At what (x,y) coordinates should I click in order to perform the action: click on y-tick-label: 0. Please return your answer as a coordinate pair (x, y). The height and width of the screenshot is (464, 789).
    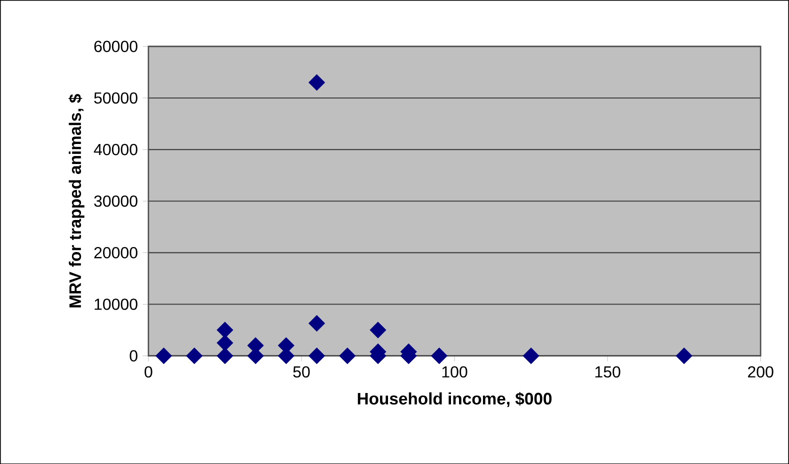
    Looking at the image, I should click on (134, 356).